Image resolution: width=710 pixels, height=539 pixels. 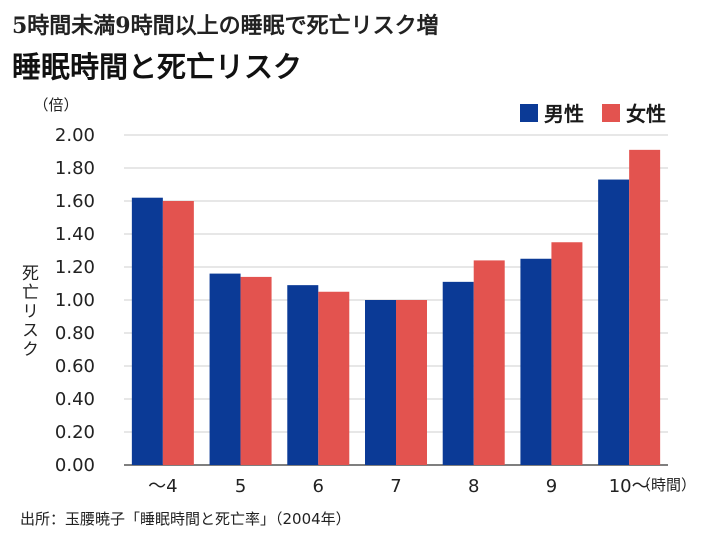 What do you see at coordinates (75, 267) in the screenshot?
I see `y-tick-label: 1.20` at bounding box center [75, 267].